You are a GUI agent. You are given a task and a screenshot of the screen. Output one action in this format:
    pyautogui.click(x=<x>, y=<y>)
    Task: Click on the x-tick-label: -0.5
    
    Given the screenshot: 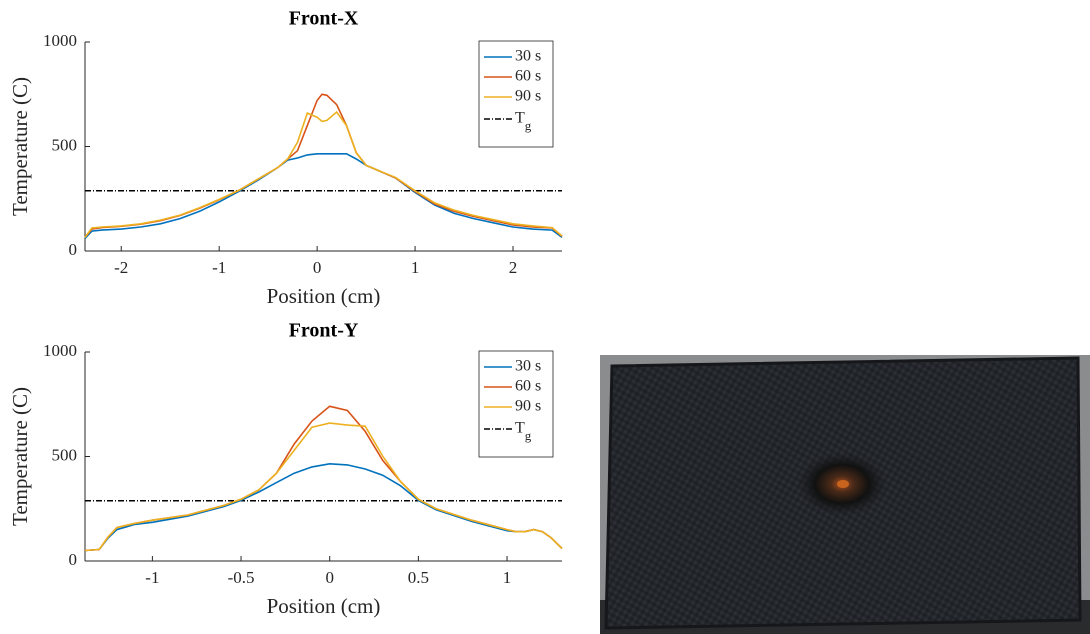 What is the action you would take?
    pyautogui.click(x=241, y=577)
    